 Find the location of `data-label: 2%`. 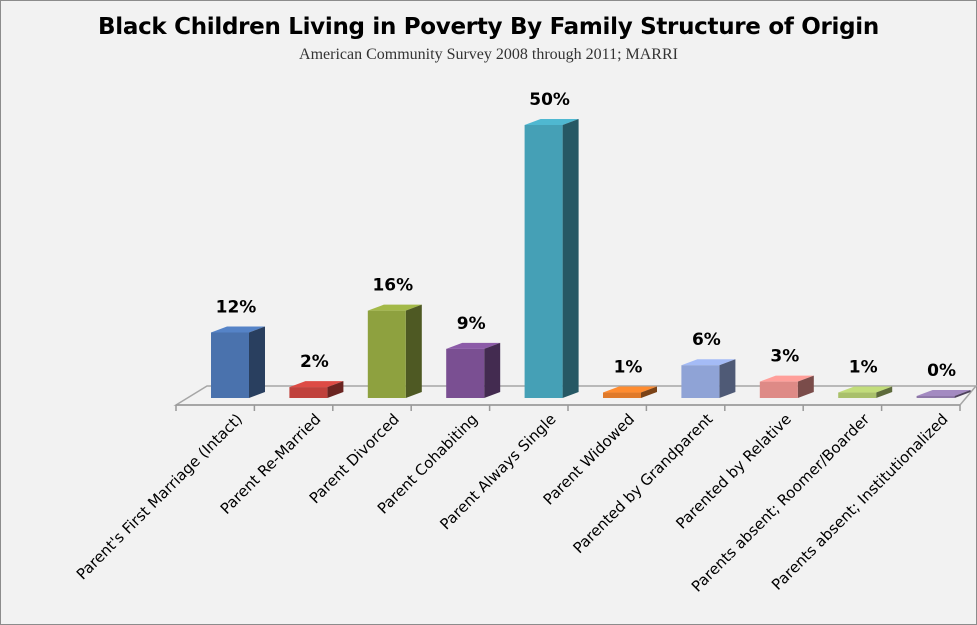

data-label: 2% is located at coordinates (314, 362).